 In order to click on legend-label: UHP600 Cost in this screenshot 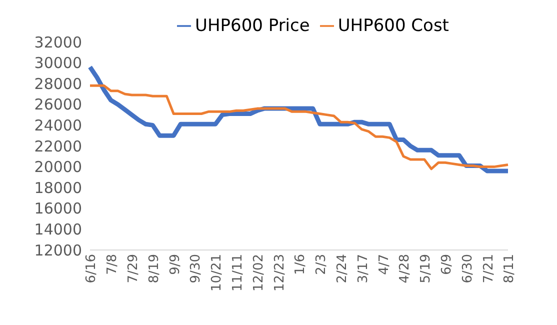, I will do `click(393, 26)`.